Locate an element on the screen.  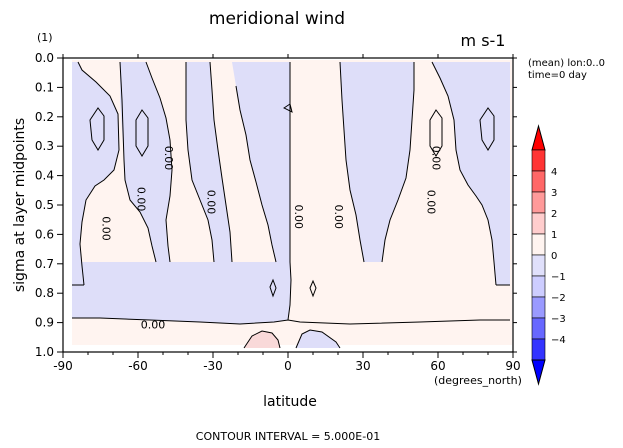
y-tick-label: 0.1 is located at coordinates (44, 87).